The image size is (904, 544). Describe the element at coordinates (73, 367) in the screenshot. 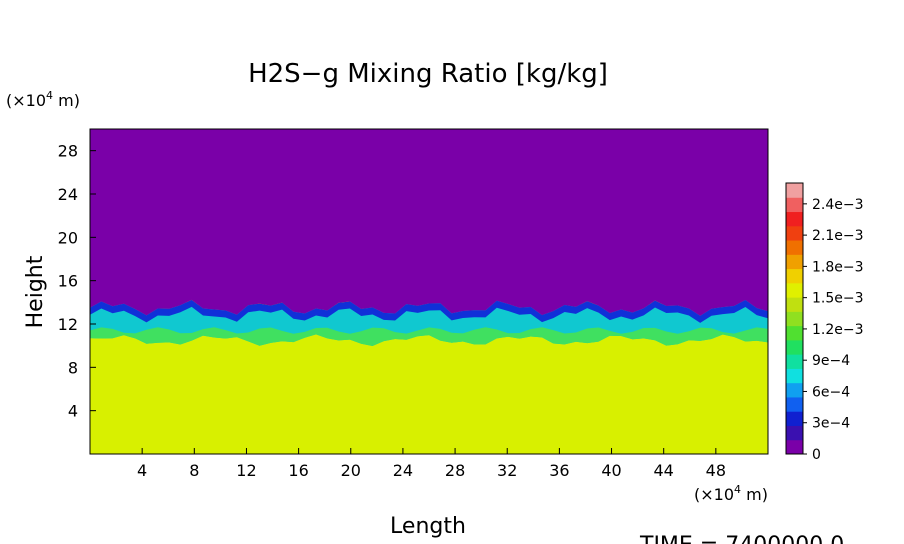

I see `y-tick-label: 8` at that location.